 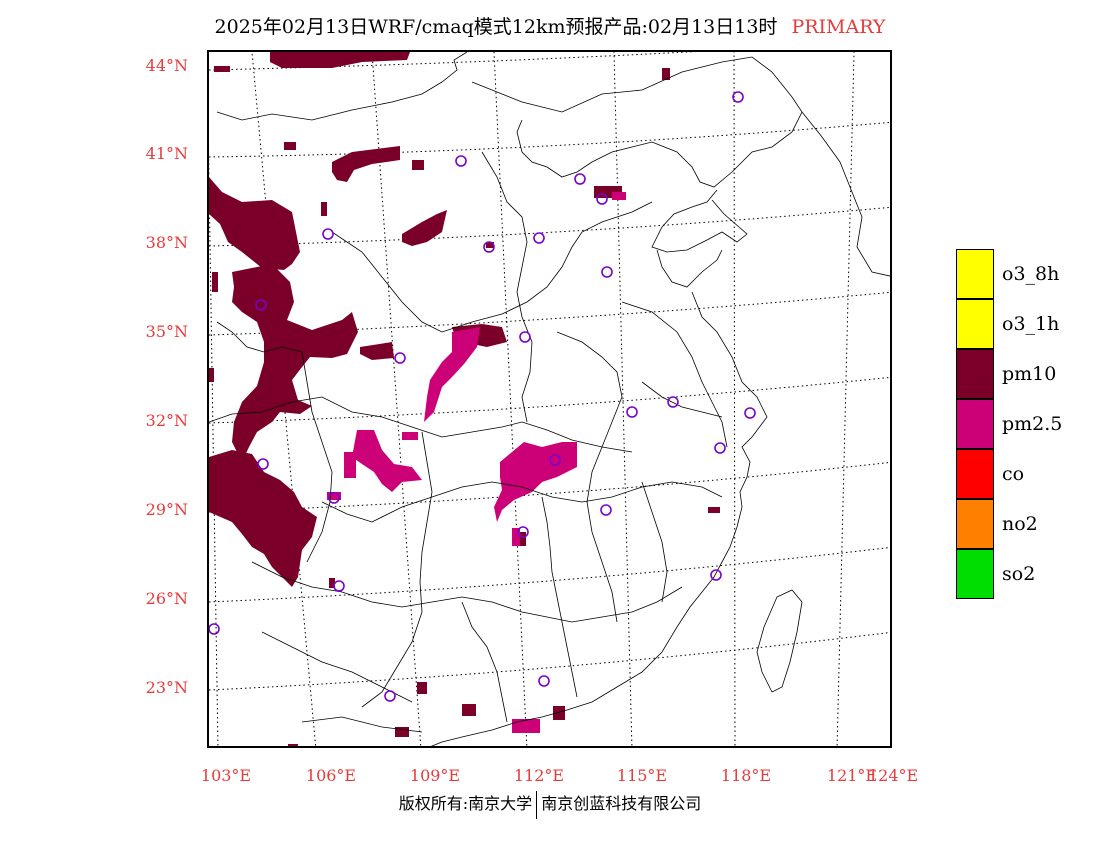 What do you see at coordinates (295, 363) in the screenshot?
I see `pm10-west-mid` at bounding box center [295, 363].